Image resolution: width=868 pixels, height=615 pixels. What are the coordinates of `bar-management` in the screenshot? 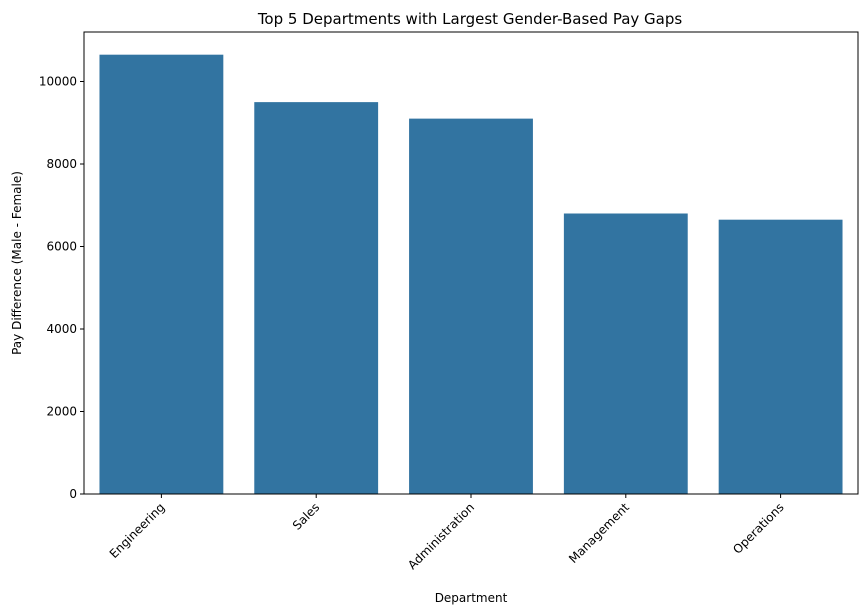 It's located at (625, 353).